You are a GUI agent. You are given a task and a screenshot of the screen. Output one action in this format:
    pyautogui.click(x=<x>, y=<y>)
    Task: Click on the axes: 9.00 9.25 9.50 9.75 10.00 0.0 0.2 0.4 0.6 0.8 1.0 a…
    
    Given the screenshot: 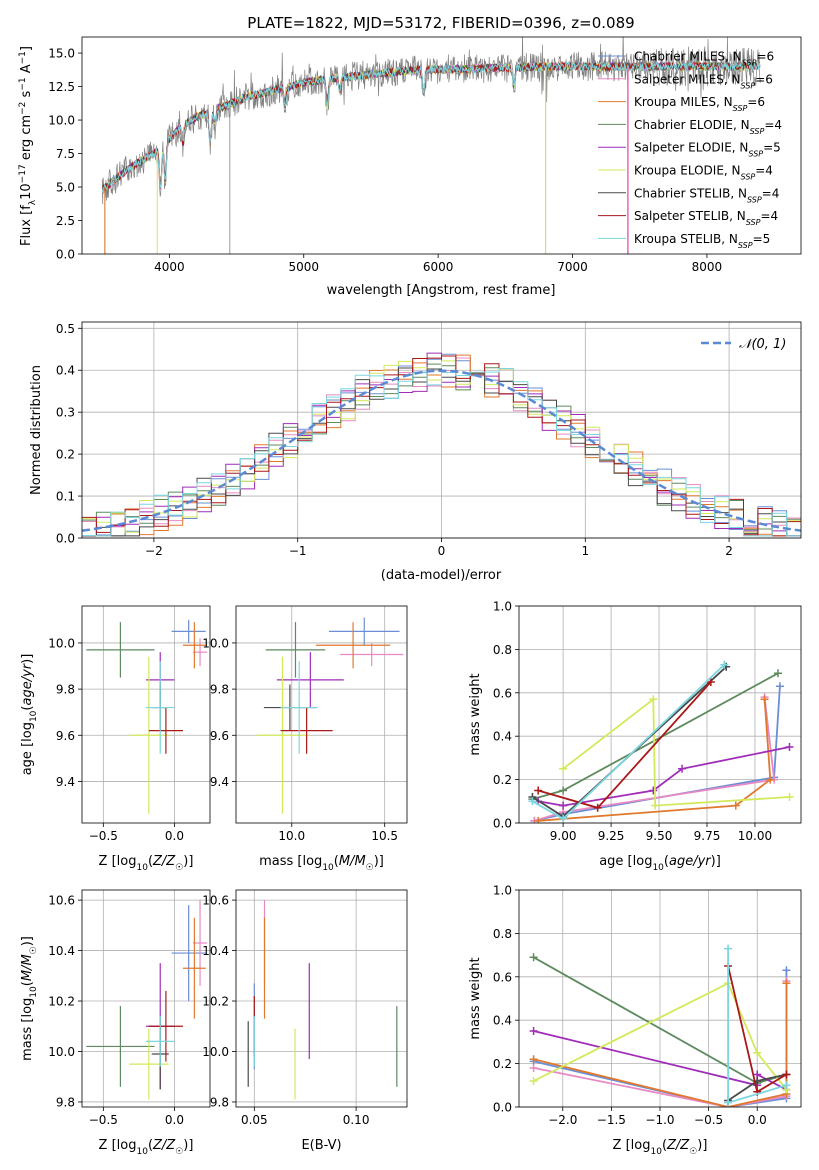 What is the action you would take?
    pyautogui.click(x=635, y=736)
    